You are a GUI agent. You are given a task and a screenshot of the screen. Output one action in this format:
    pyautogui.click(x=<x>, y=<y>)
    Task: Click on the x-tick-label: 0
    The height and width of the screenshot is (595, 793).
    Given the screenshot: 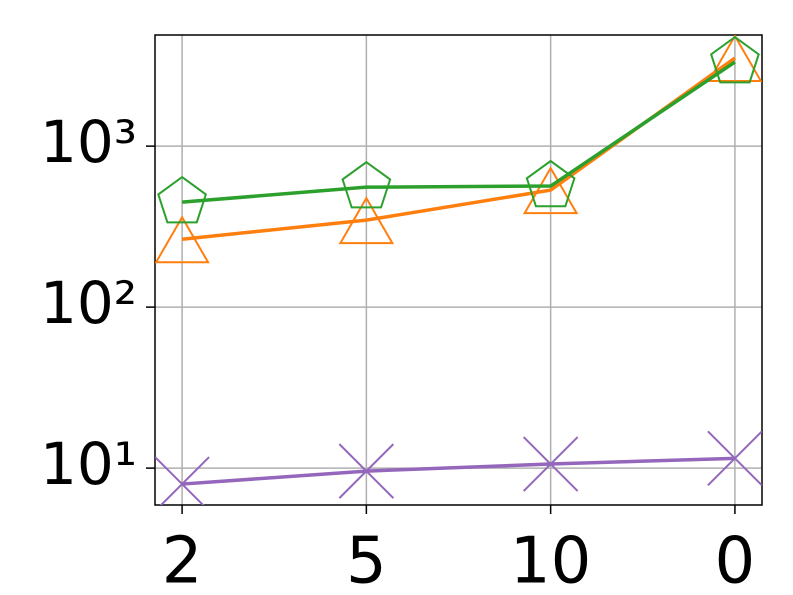 What is the action you would take?
    pyautogui.click(x=735, y=560)
    